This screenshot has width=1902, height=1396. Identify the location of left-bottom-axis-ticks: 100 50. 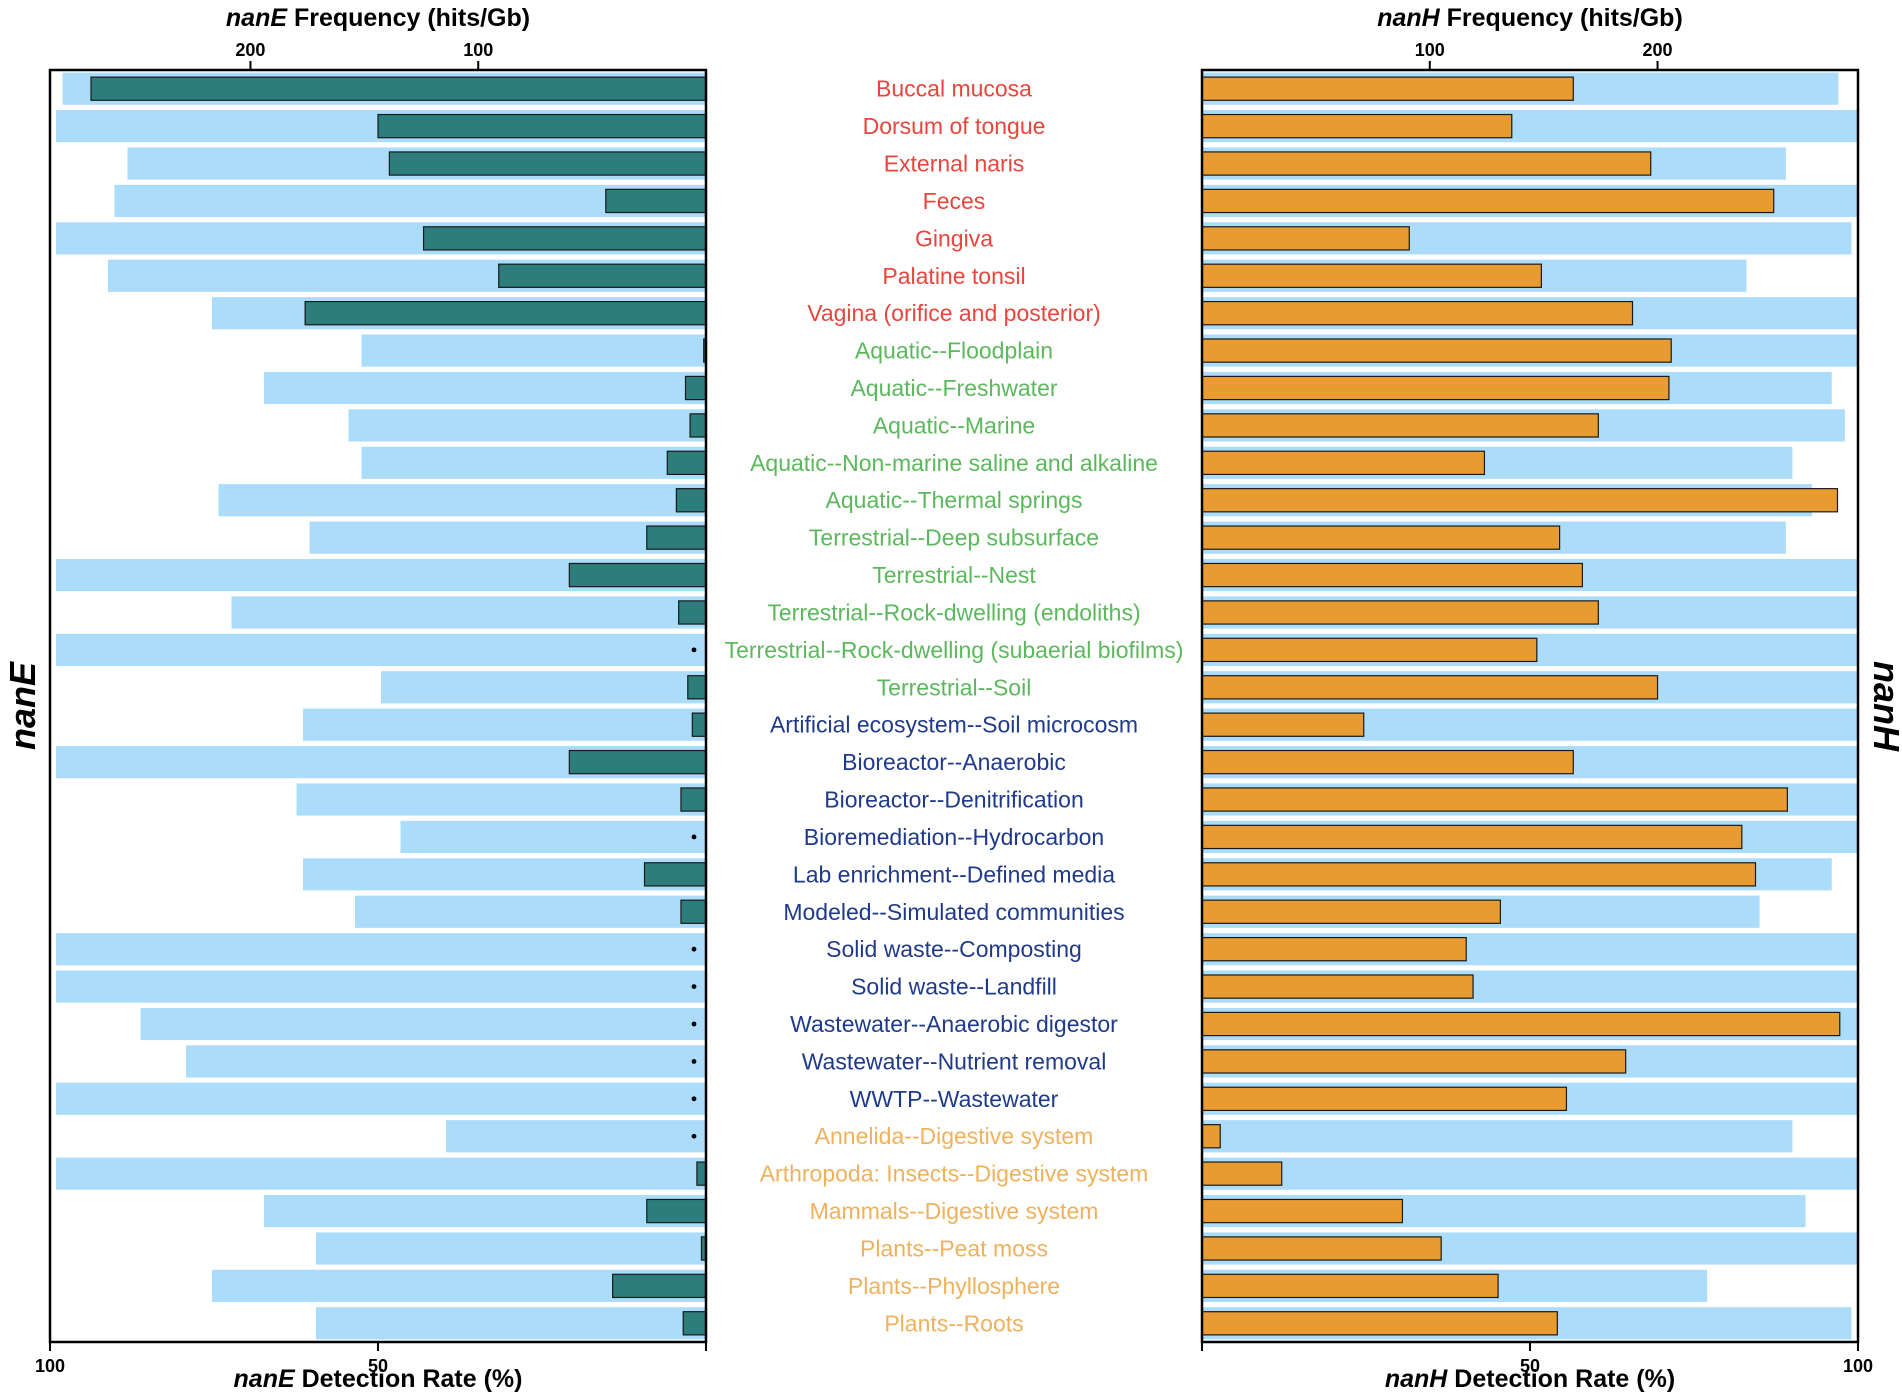
(371, 1359).